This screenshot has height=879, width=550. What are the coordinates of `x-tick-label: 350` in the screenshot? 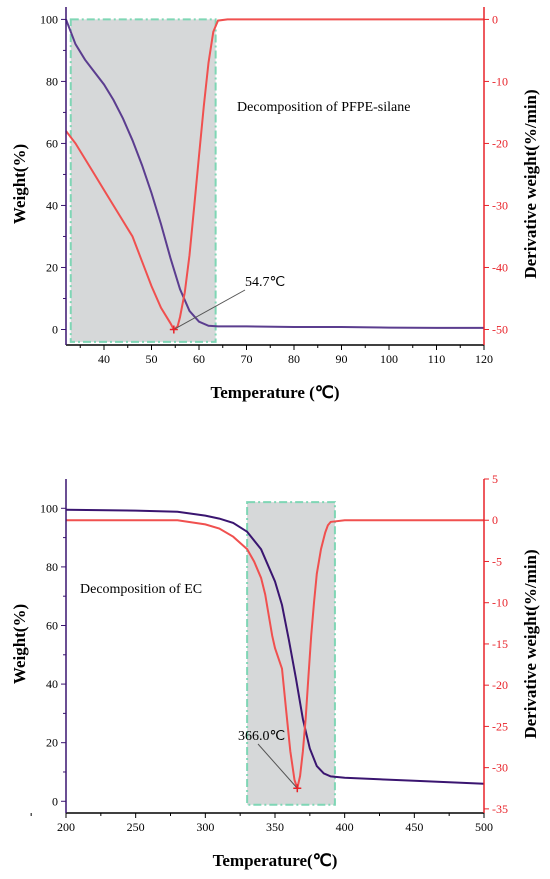 It's located at (275, 827).